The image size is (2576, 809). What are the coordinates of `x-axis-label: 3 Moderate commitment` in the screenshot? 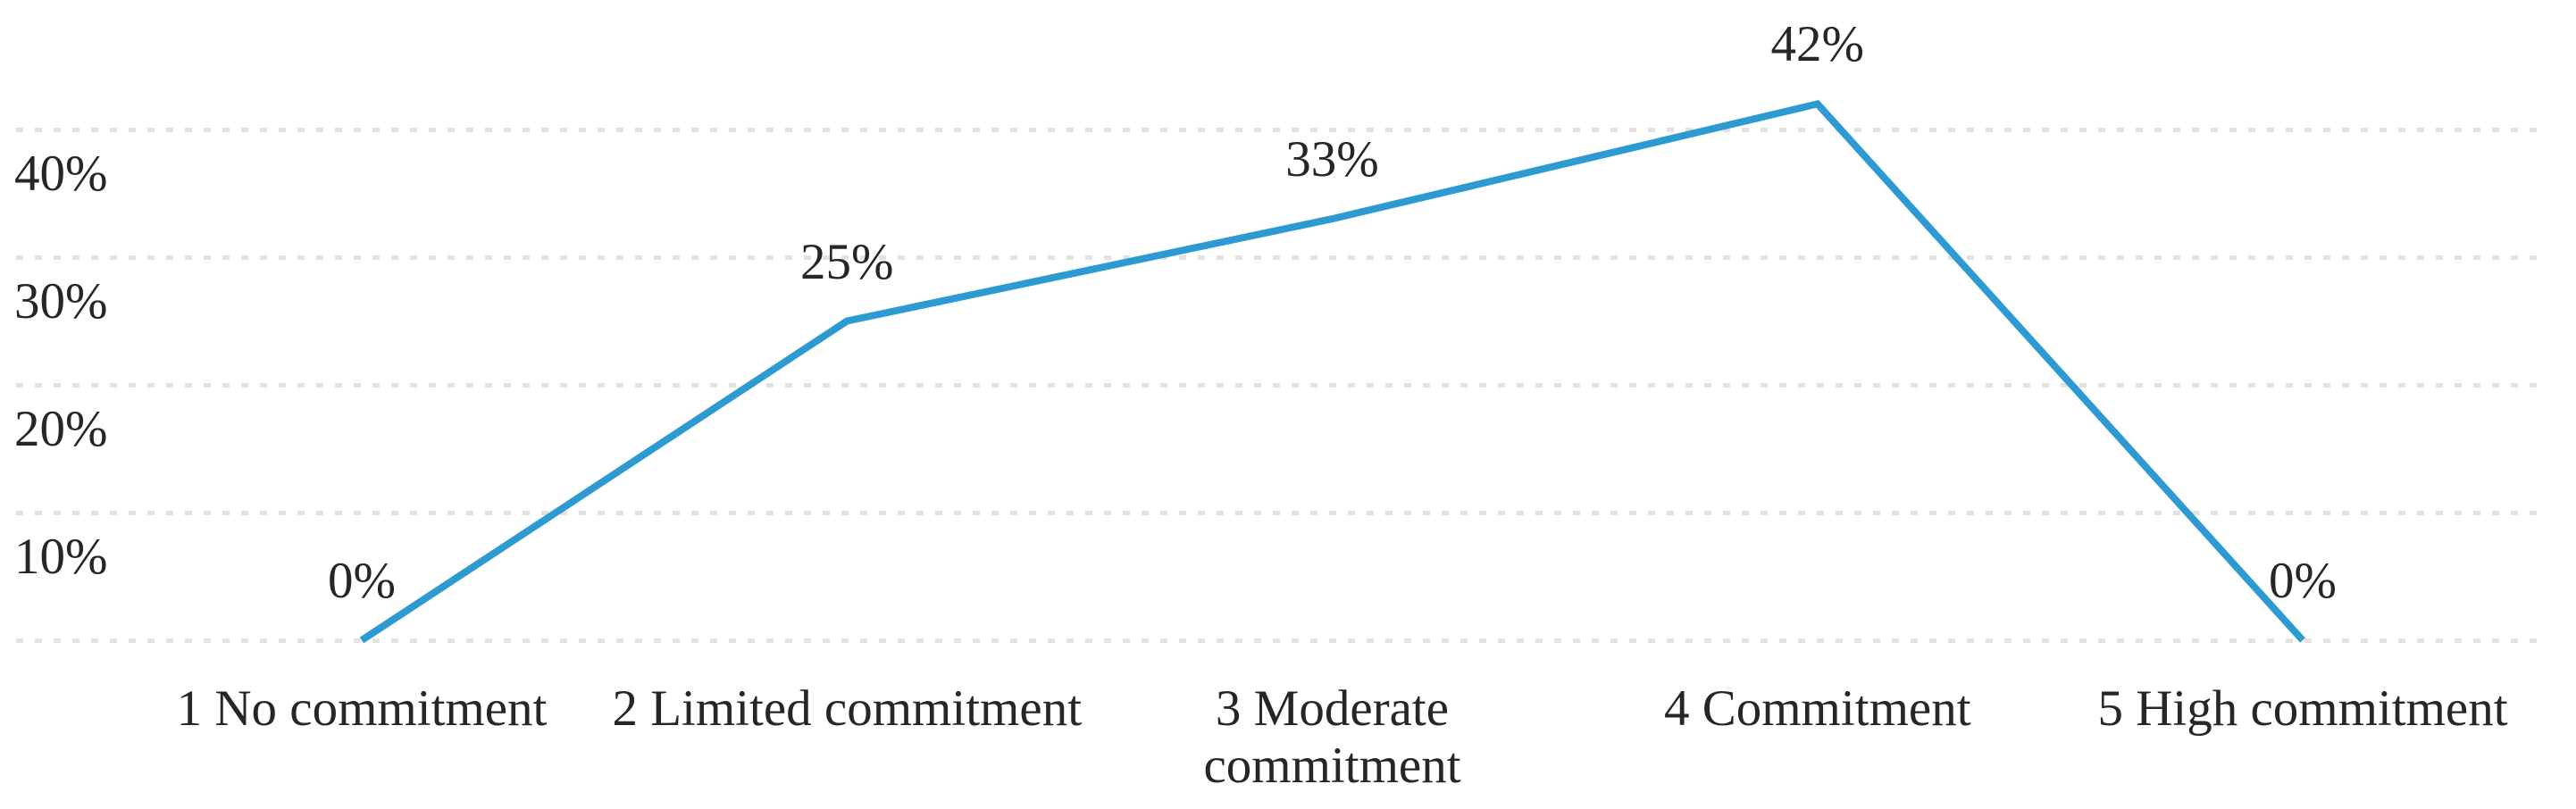 It's located at (1332, 737).